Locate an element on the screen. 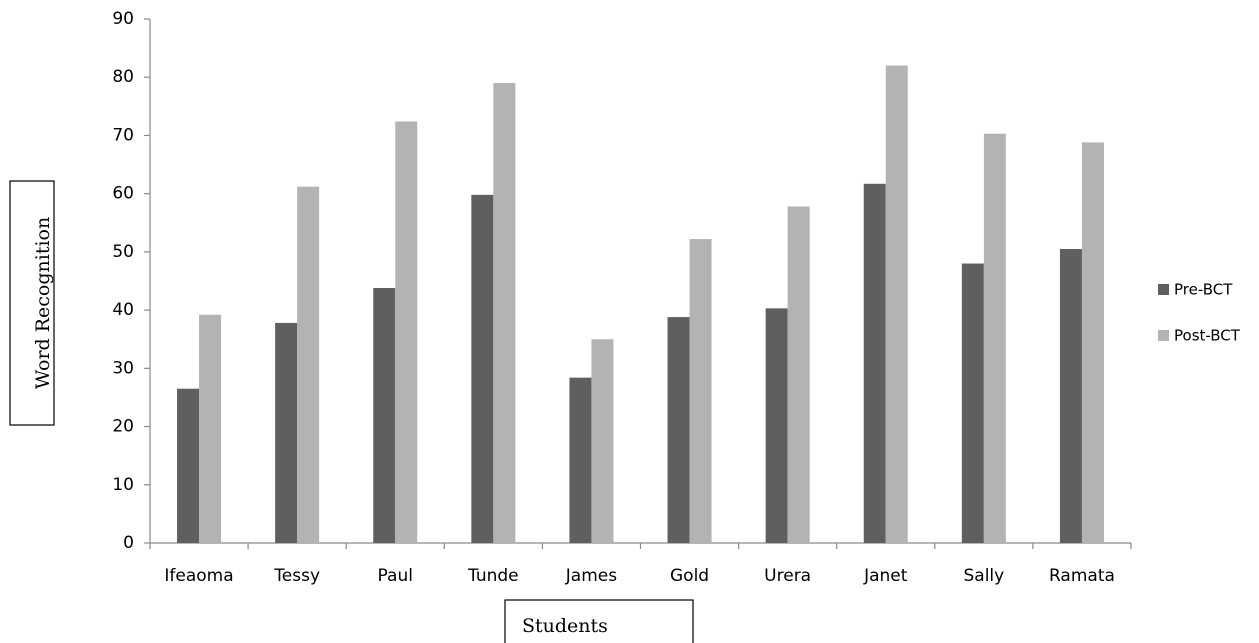 This screenshot has width=1259, height=643. bar-post-bct-urera is located at coordinates (798, 374).